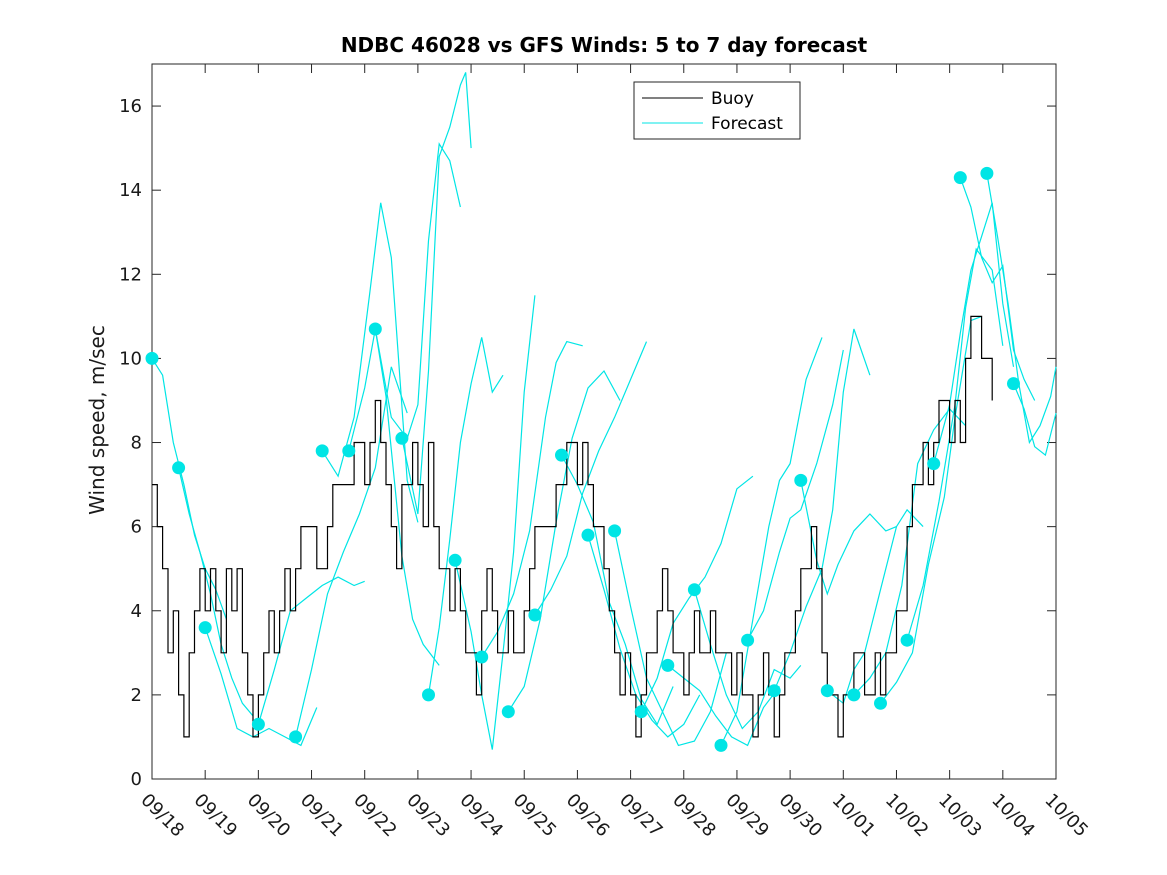 This screenshot has height=875, width=1167. Describe the element at coordinates (535, 816) in the screenshot. I see `x-tick-label: 09/25` at that location.